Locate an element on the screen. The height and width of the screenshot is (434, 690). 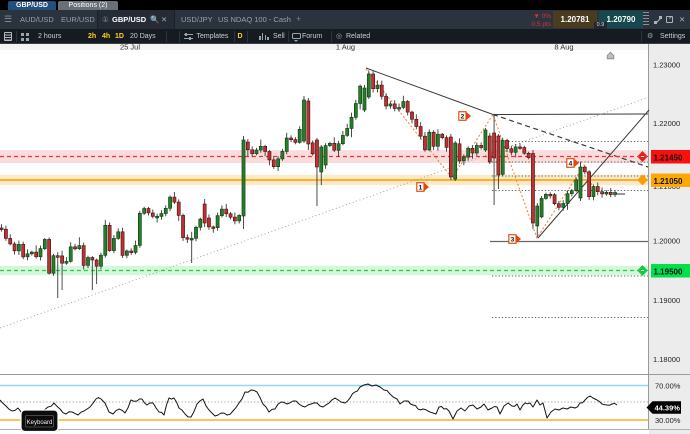
svg-text: 1.20000 is located at coordinates (666, 241).